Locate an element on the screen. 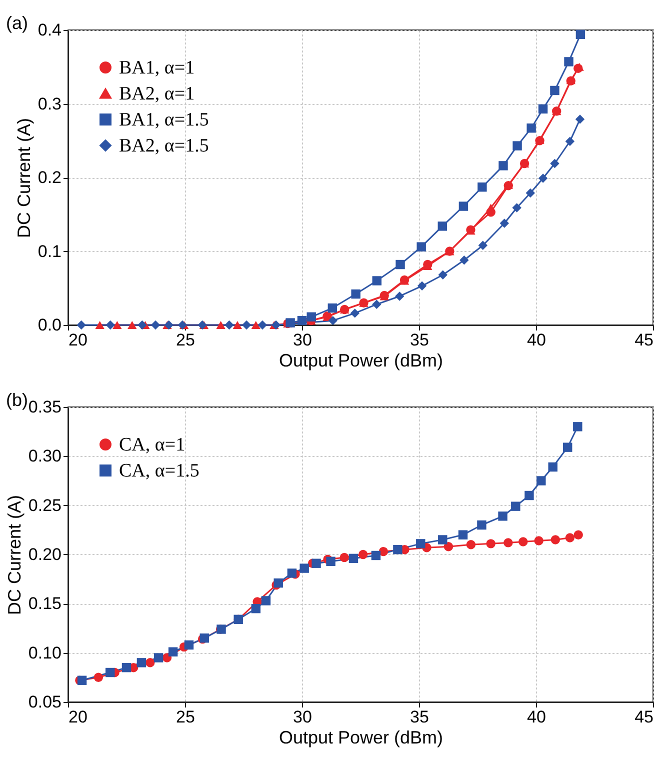 This screenshot has width=665, height=775. legend-label: CA, α=1 is located at coordinates (152, 445).